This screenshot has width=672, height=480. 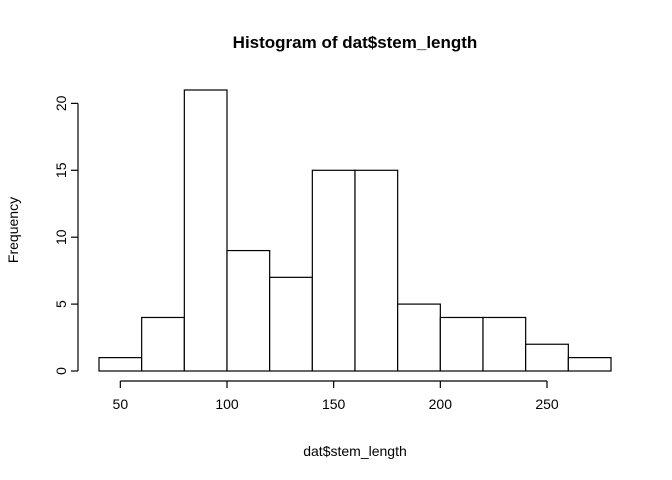 What do you see at coordinates (227, 404) in the screenshot?
I see `x-tick-label: 100` at bounding box center [227, 404].